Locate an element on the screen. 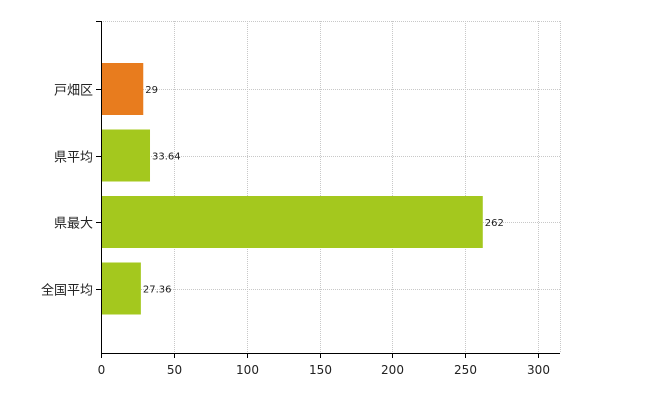  x-tick-label-300: 300 is located at coordinates (538, 370).